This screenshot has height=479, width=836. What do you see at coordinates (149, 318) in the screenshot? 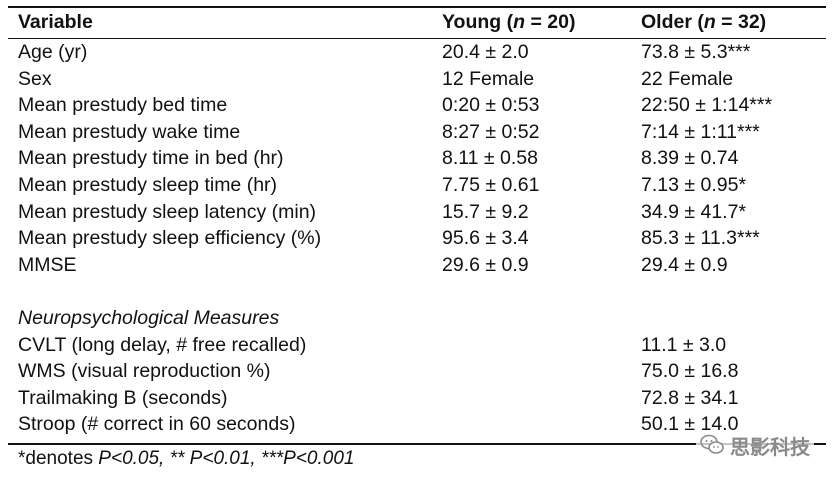
I see `section-title: Neuropsychological Measures` at bounding box center [149, 318].